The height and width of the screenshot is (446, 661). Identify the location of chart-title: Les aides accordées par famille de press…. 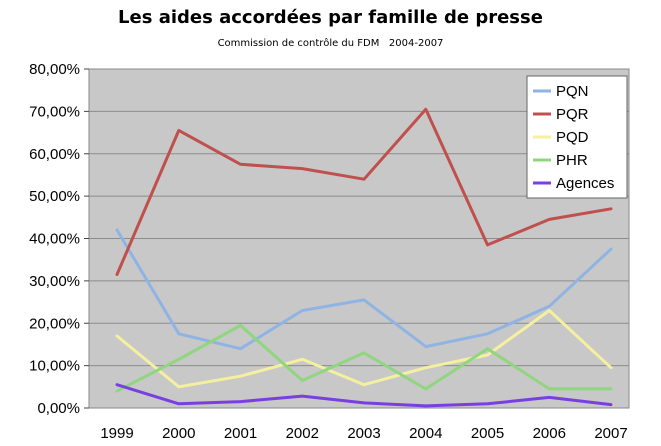
(330, 17).